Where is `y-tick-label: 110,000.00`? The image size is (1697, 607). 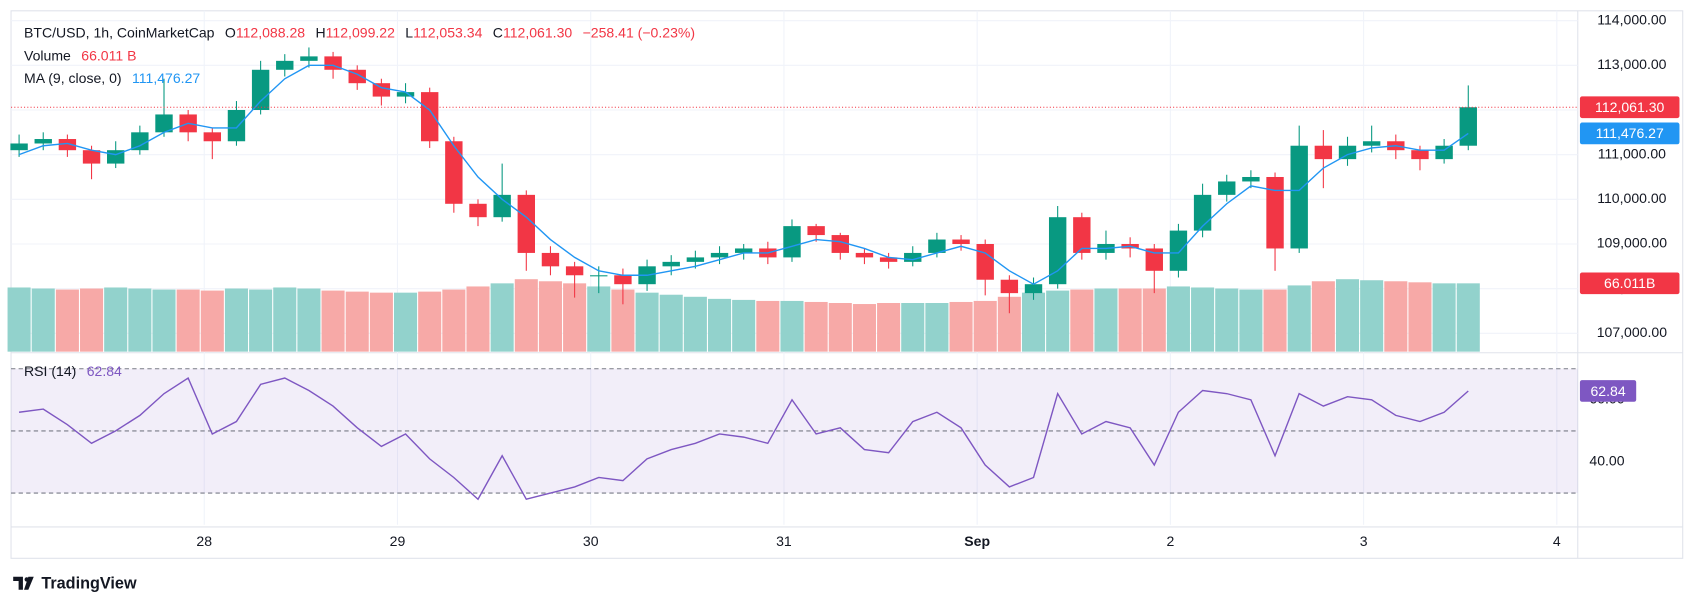 y-tick-label: 110,000.00 is located at coordinates (1631, 198).